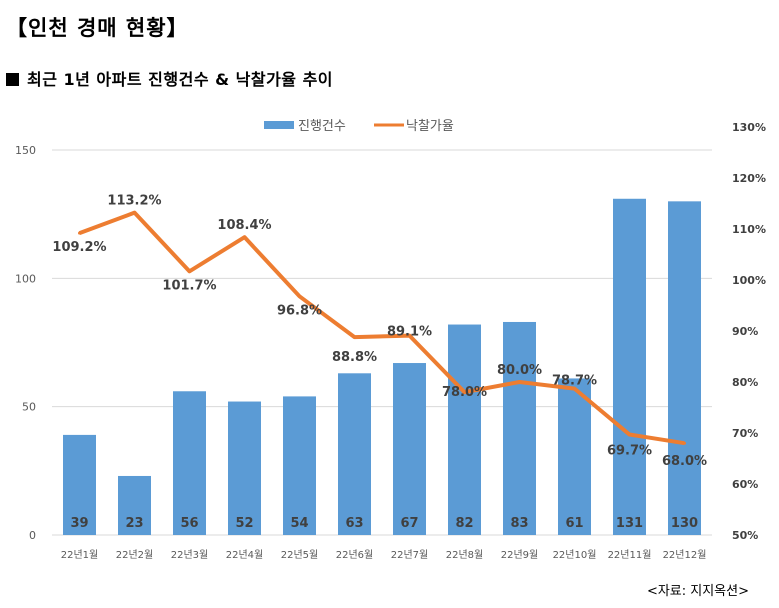  What do you see at coordinates (25, 343) in the screenshot?
I see `left-axis-ticks: 0 50 100 150` at bounding box center [25, 343].